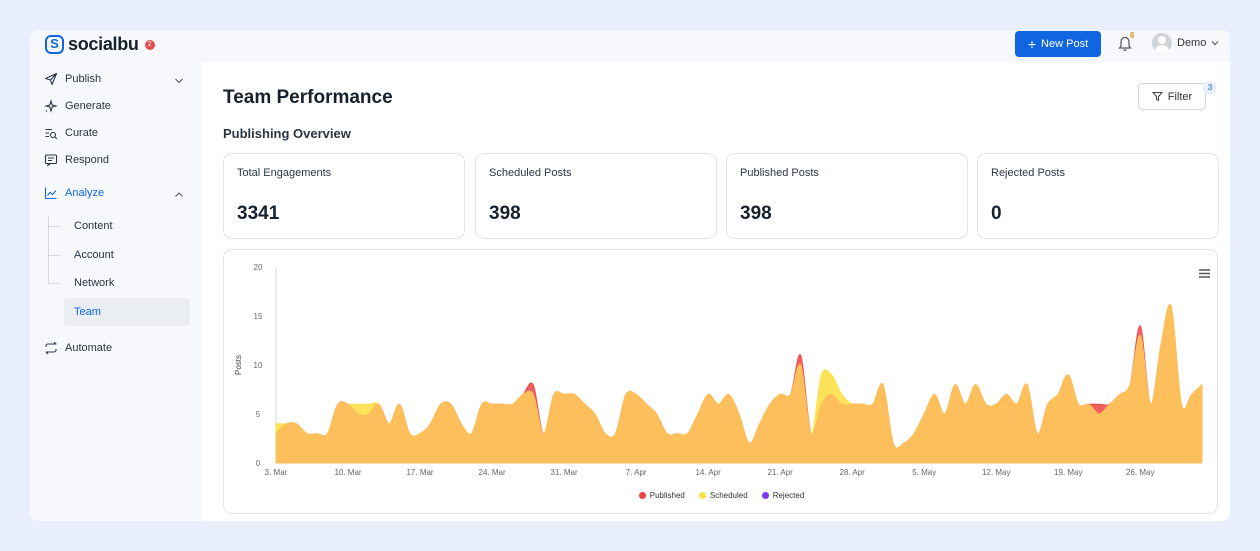  What do you see at coordinates (924, 472) in the screenshot?
I see `x-tick-label: 5. May` at bounding box center [924, 472].